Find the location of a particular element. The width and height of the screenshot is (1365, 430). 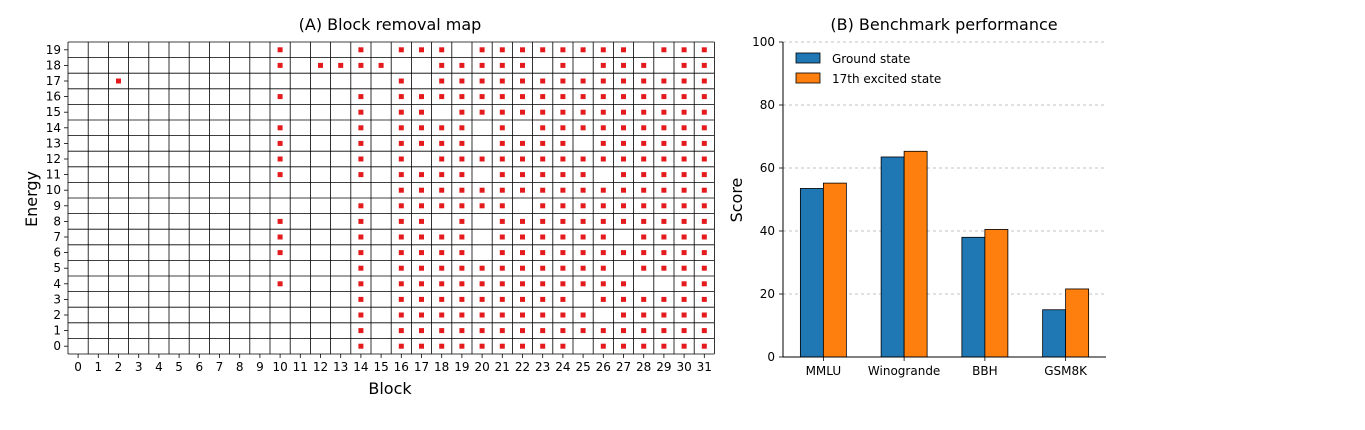

y-tick-label: 0 is located at coordinates (57, 346).